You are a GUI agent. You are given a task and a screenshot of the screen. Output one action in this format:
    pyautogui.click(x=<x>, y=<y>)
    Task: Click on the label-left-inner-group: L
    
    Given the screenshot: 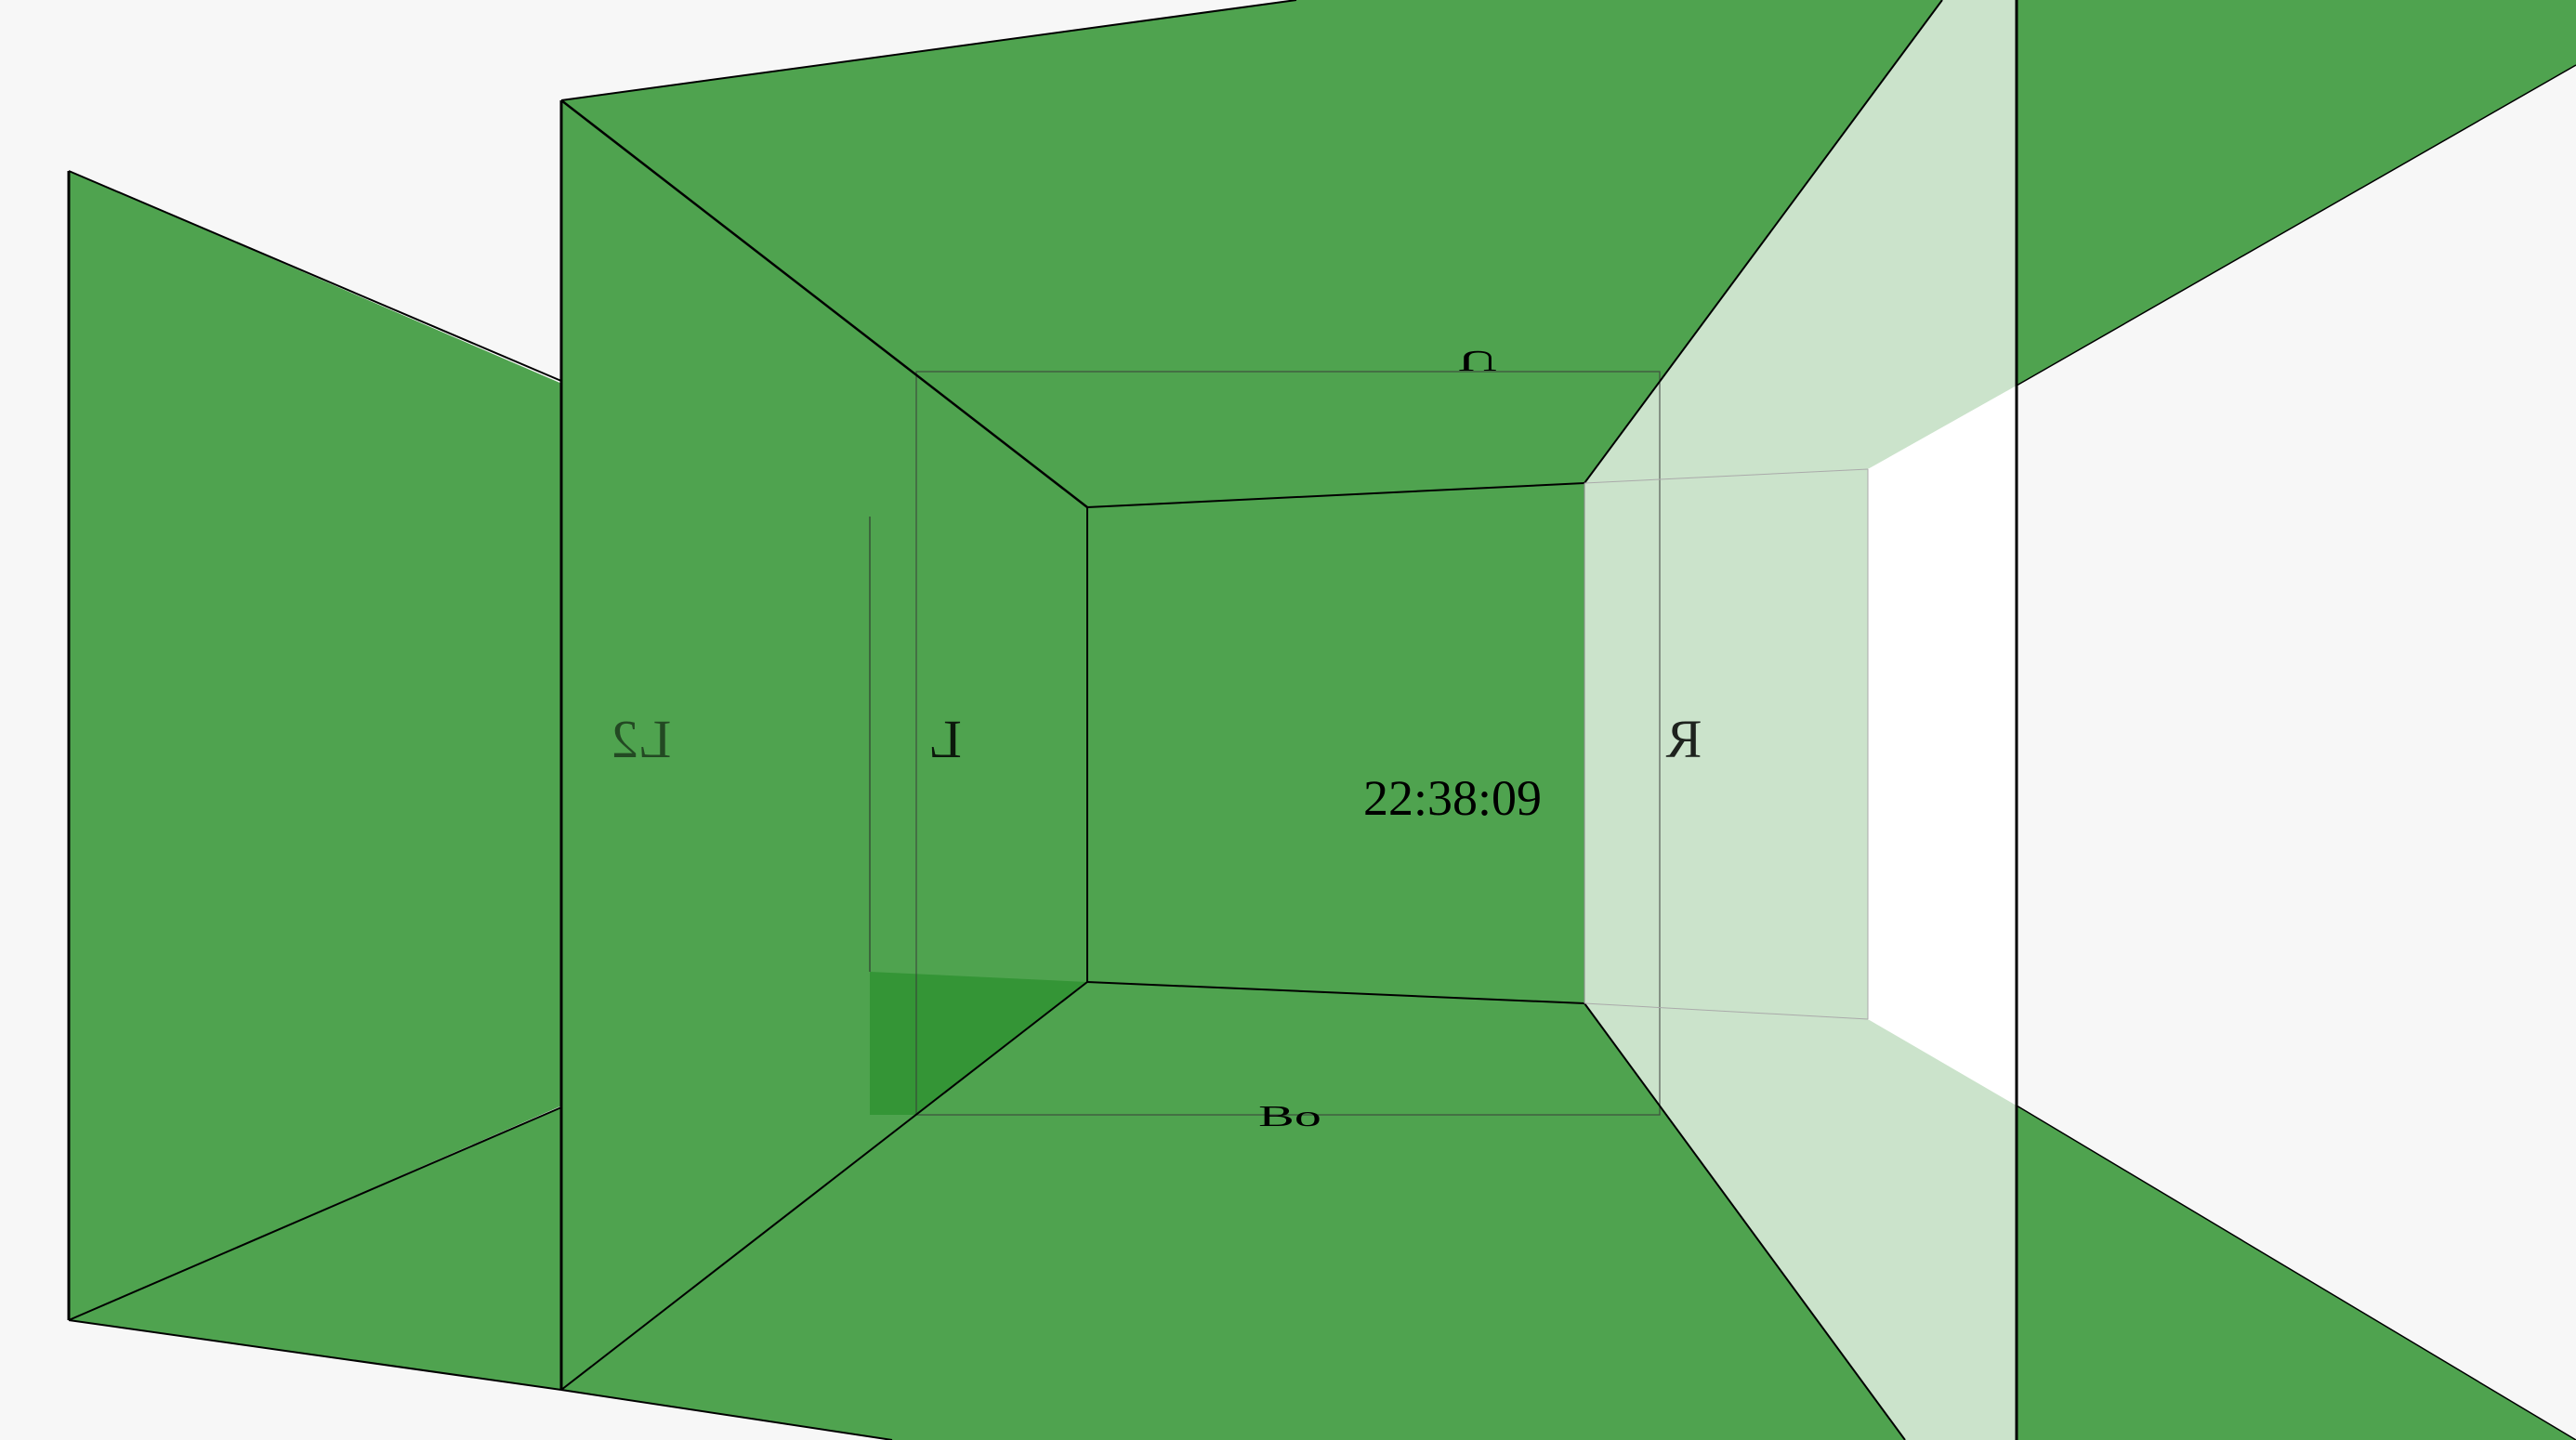 What is the action you would take?
    pyautogui.click(x=944, y=739)
    